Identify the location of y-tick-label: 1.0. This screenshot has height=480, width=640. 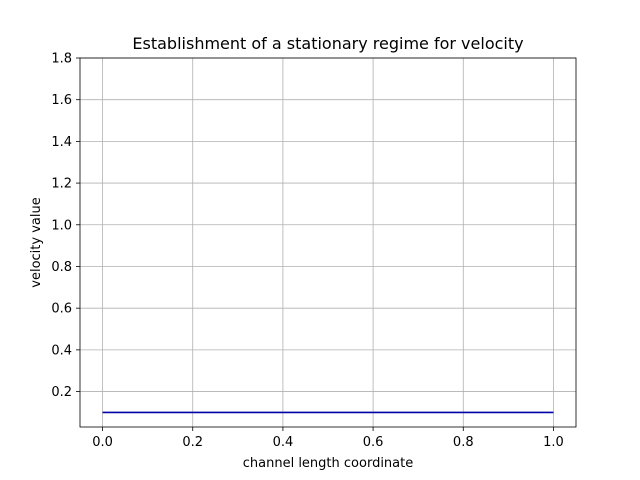
(61, 225).